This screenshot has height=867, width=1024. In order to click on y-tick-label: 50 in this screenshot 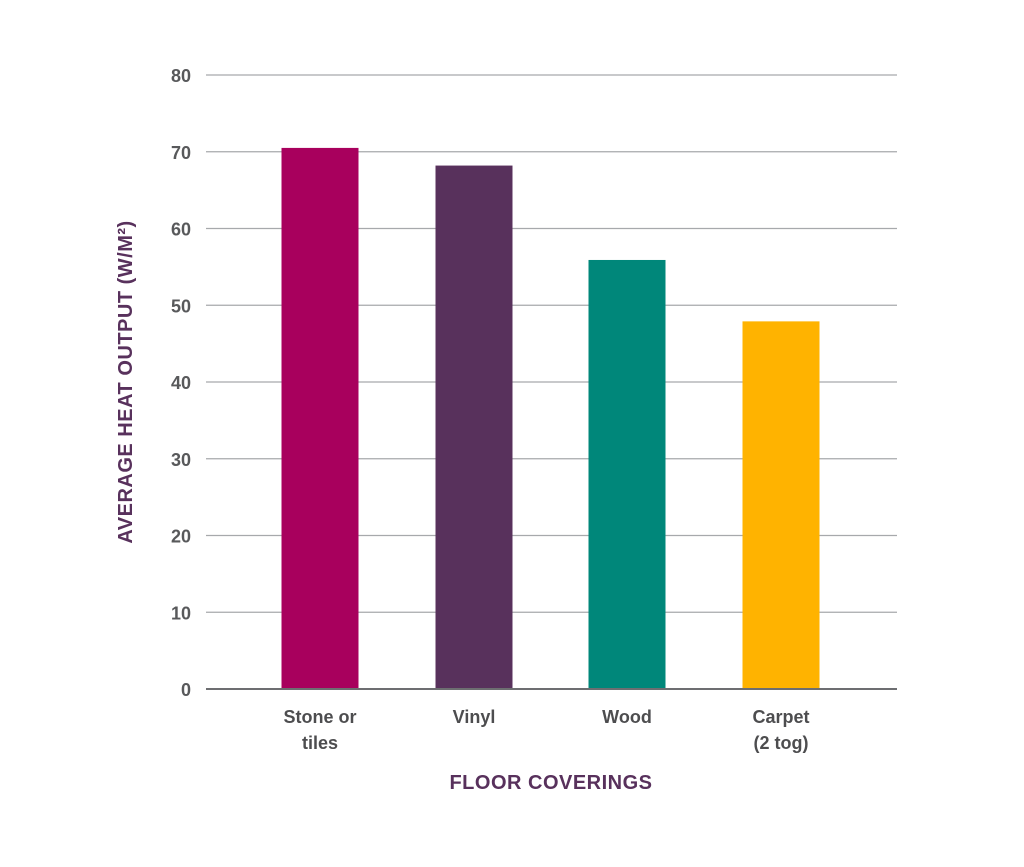, I will do `click(181, 306)`.